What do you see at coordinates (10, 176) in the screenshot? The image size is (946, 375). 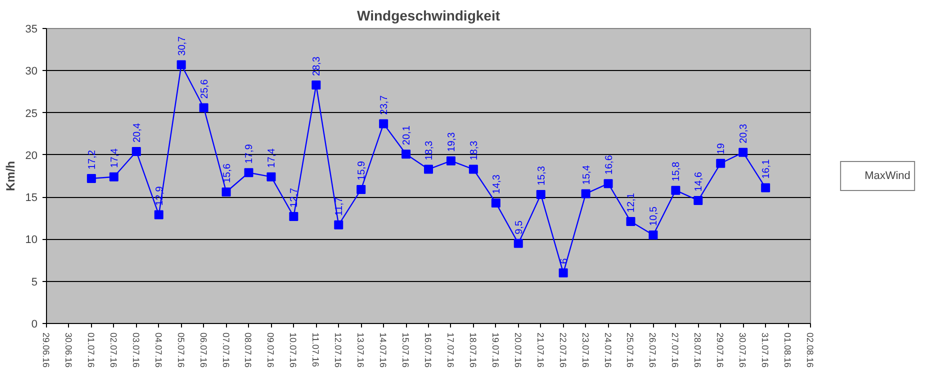 I see `y-axis-title: Km/h` at bounding box center [10, 176].